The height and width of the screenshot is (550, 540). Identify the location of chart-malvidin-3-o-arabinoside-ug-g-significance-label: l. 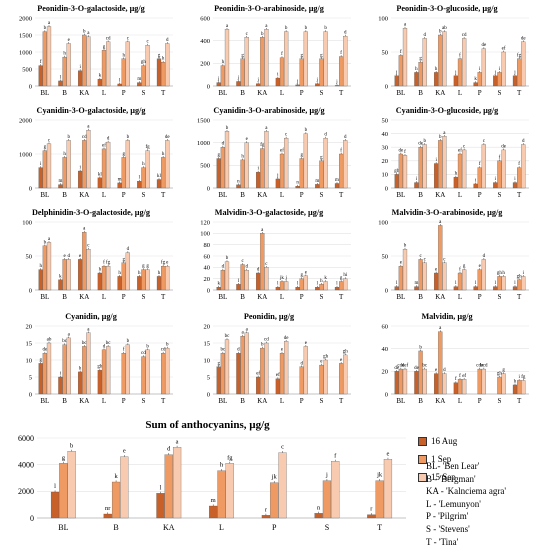
(397, 283).